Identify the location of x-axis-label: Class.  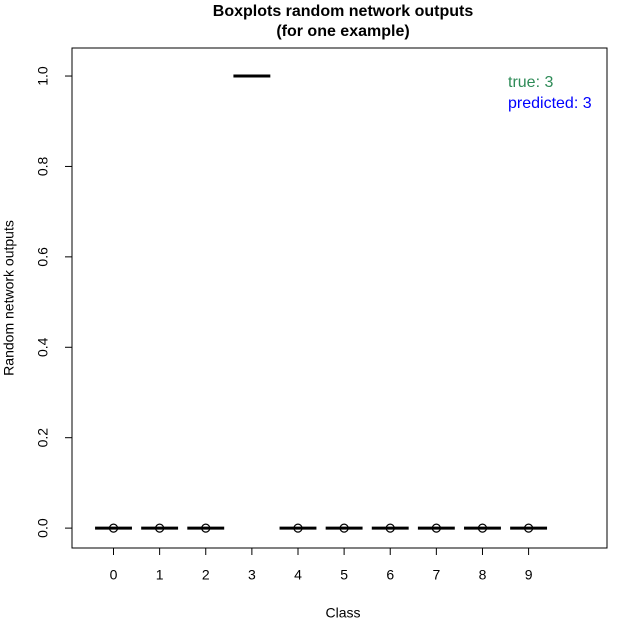
(342, 612).